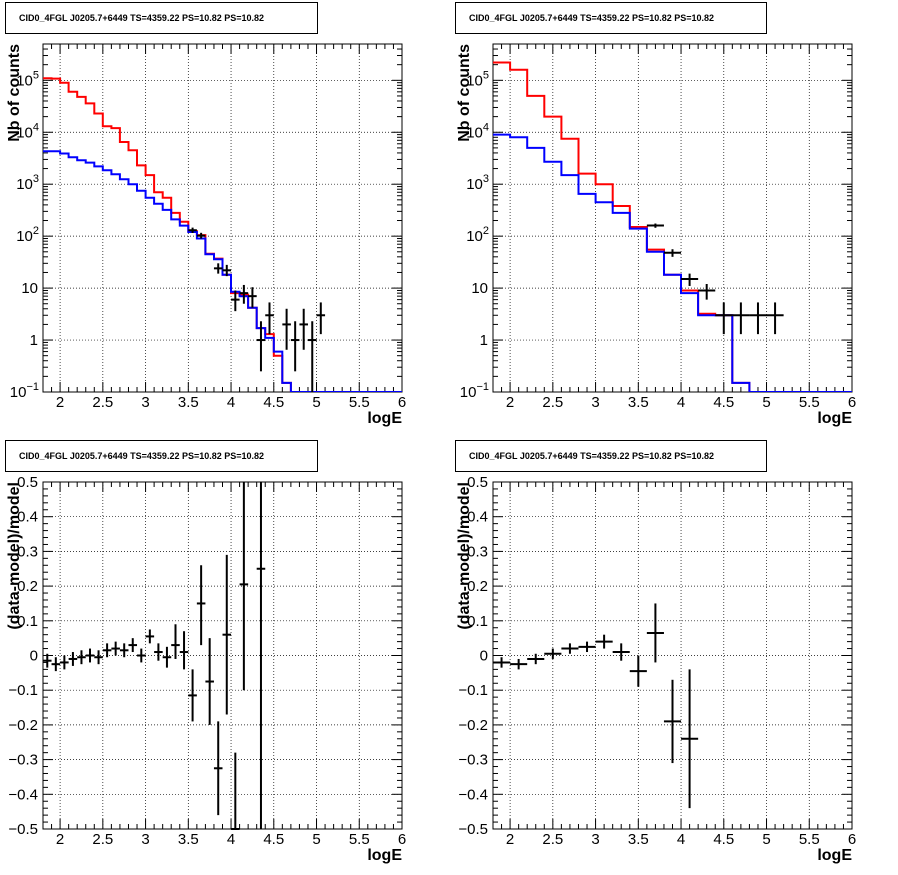 This screenshot has height=875, width=898. Describe the element at coordinates (473, 690) in the screenshot. I see `y-tick-label: −0.1` at that location.